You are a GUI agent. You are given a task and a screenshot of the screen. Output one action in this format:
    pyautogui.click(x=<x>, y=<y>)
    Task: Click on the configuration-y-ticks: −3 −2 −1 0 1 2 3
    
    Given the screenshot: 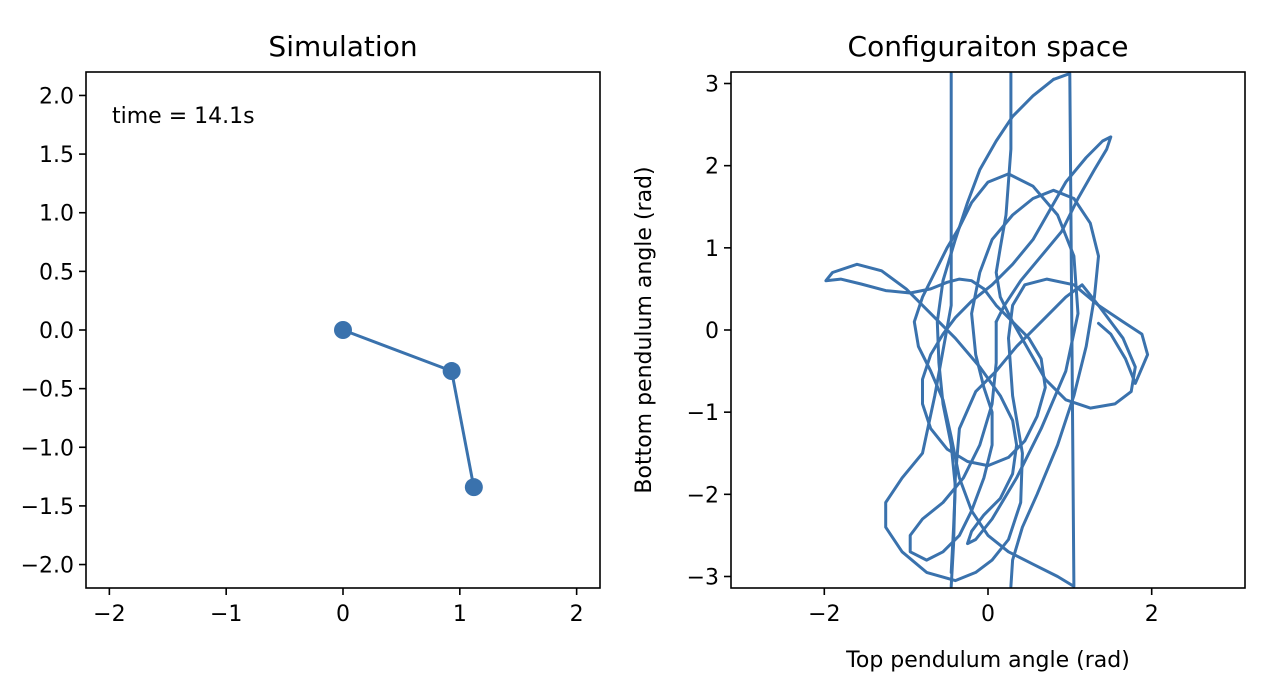 What is the action you would take?
    pyautogui.click(x=709, y=331)
    